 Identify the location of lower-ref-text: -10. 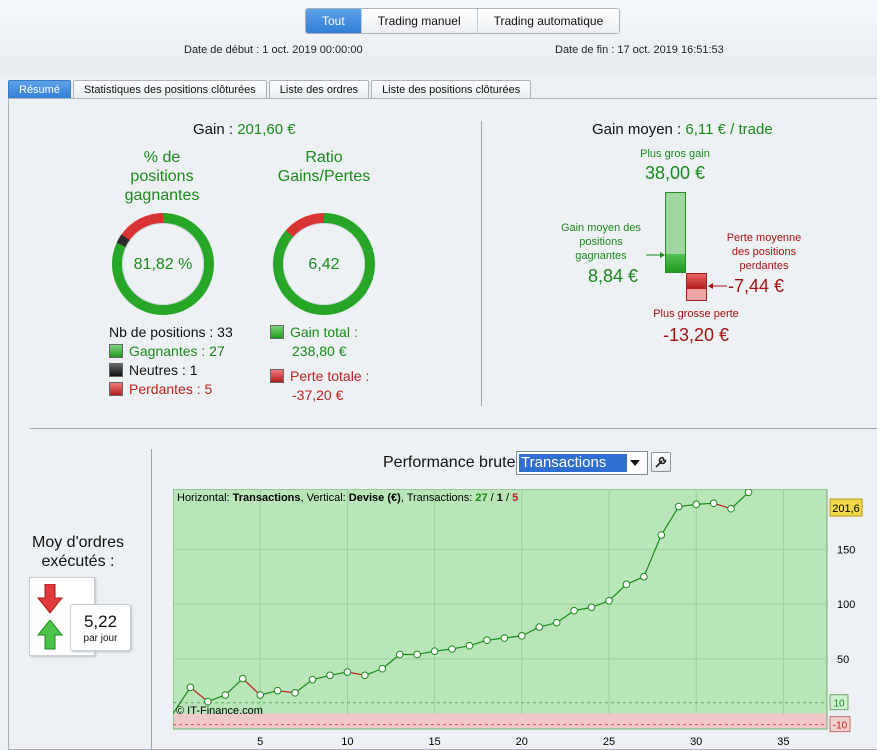
(840, 726).